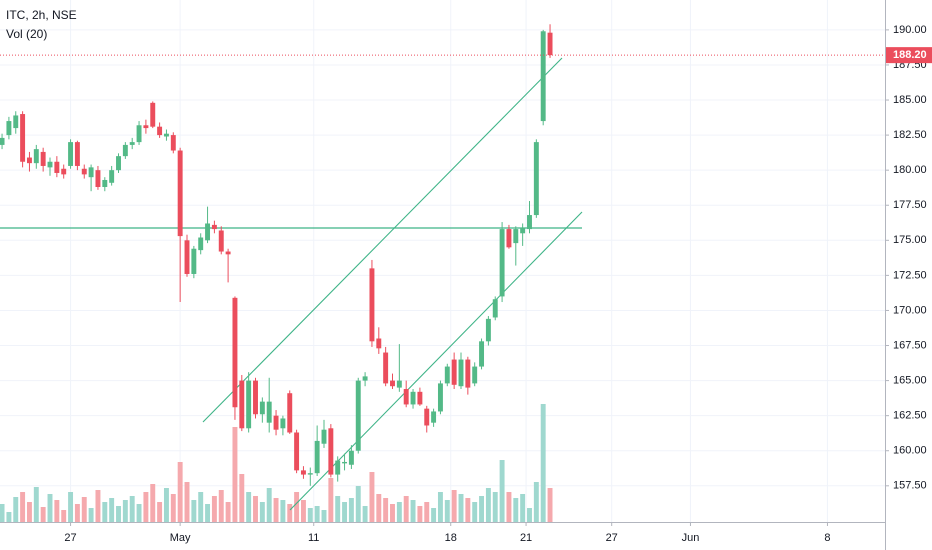 The image size is (932, 550). Describe the element at coordinates (910, 416) in the screenshot. I see `y-tick-label: 162.50` at that location.